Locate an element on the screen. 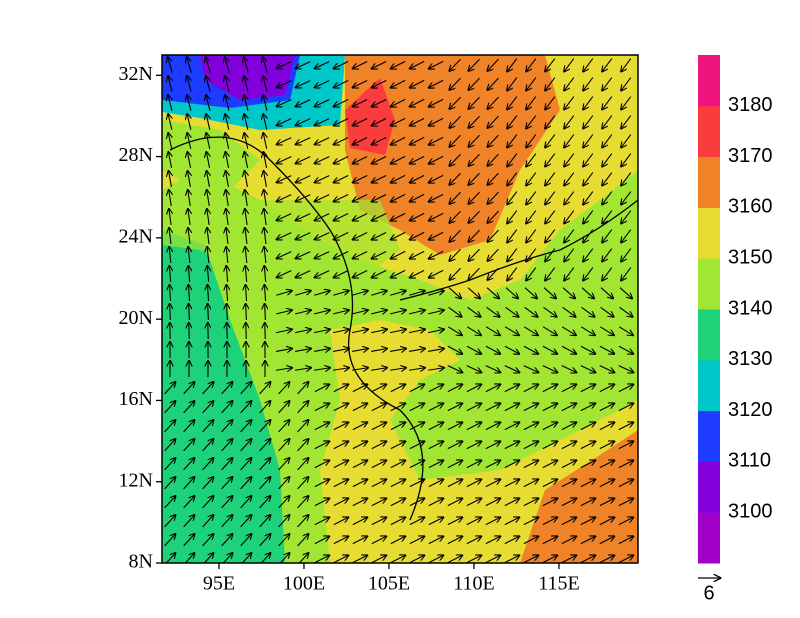 Image resolution: width=800 pixels, height=618 pixels. colorbar-swatch is located at coordinates (709, 436).